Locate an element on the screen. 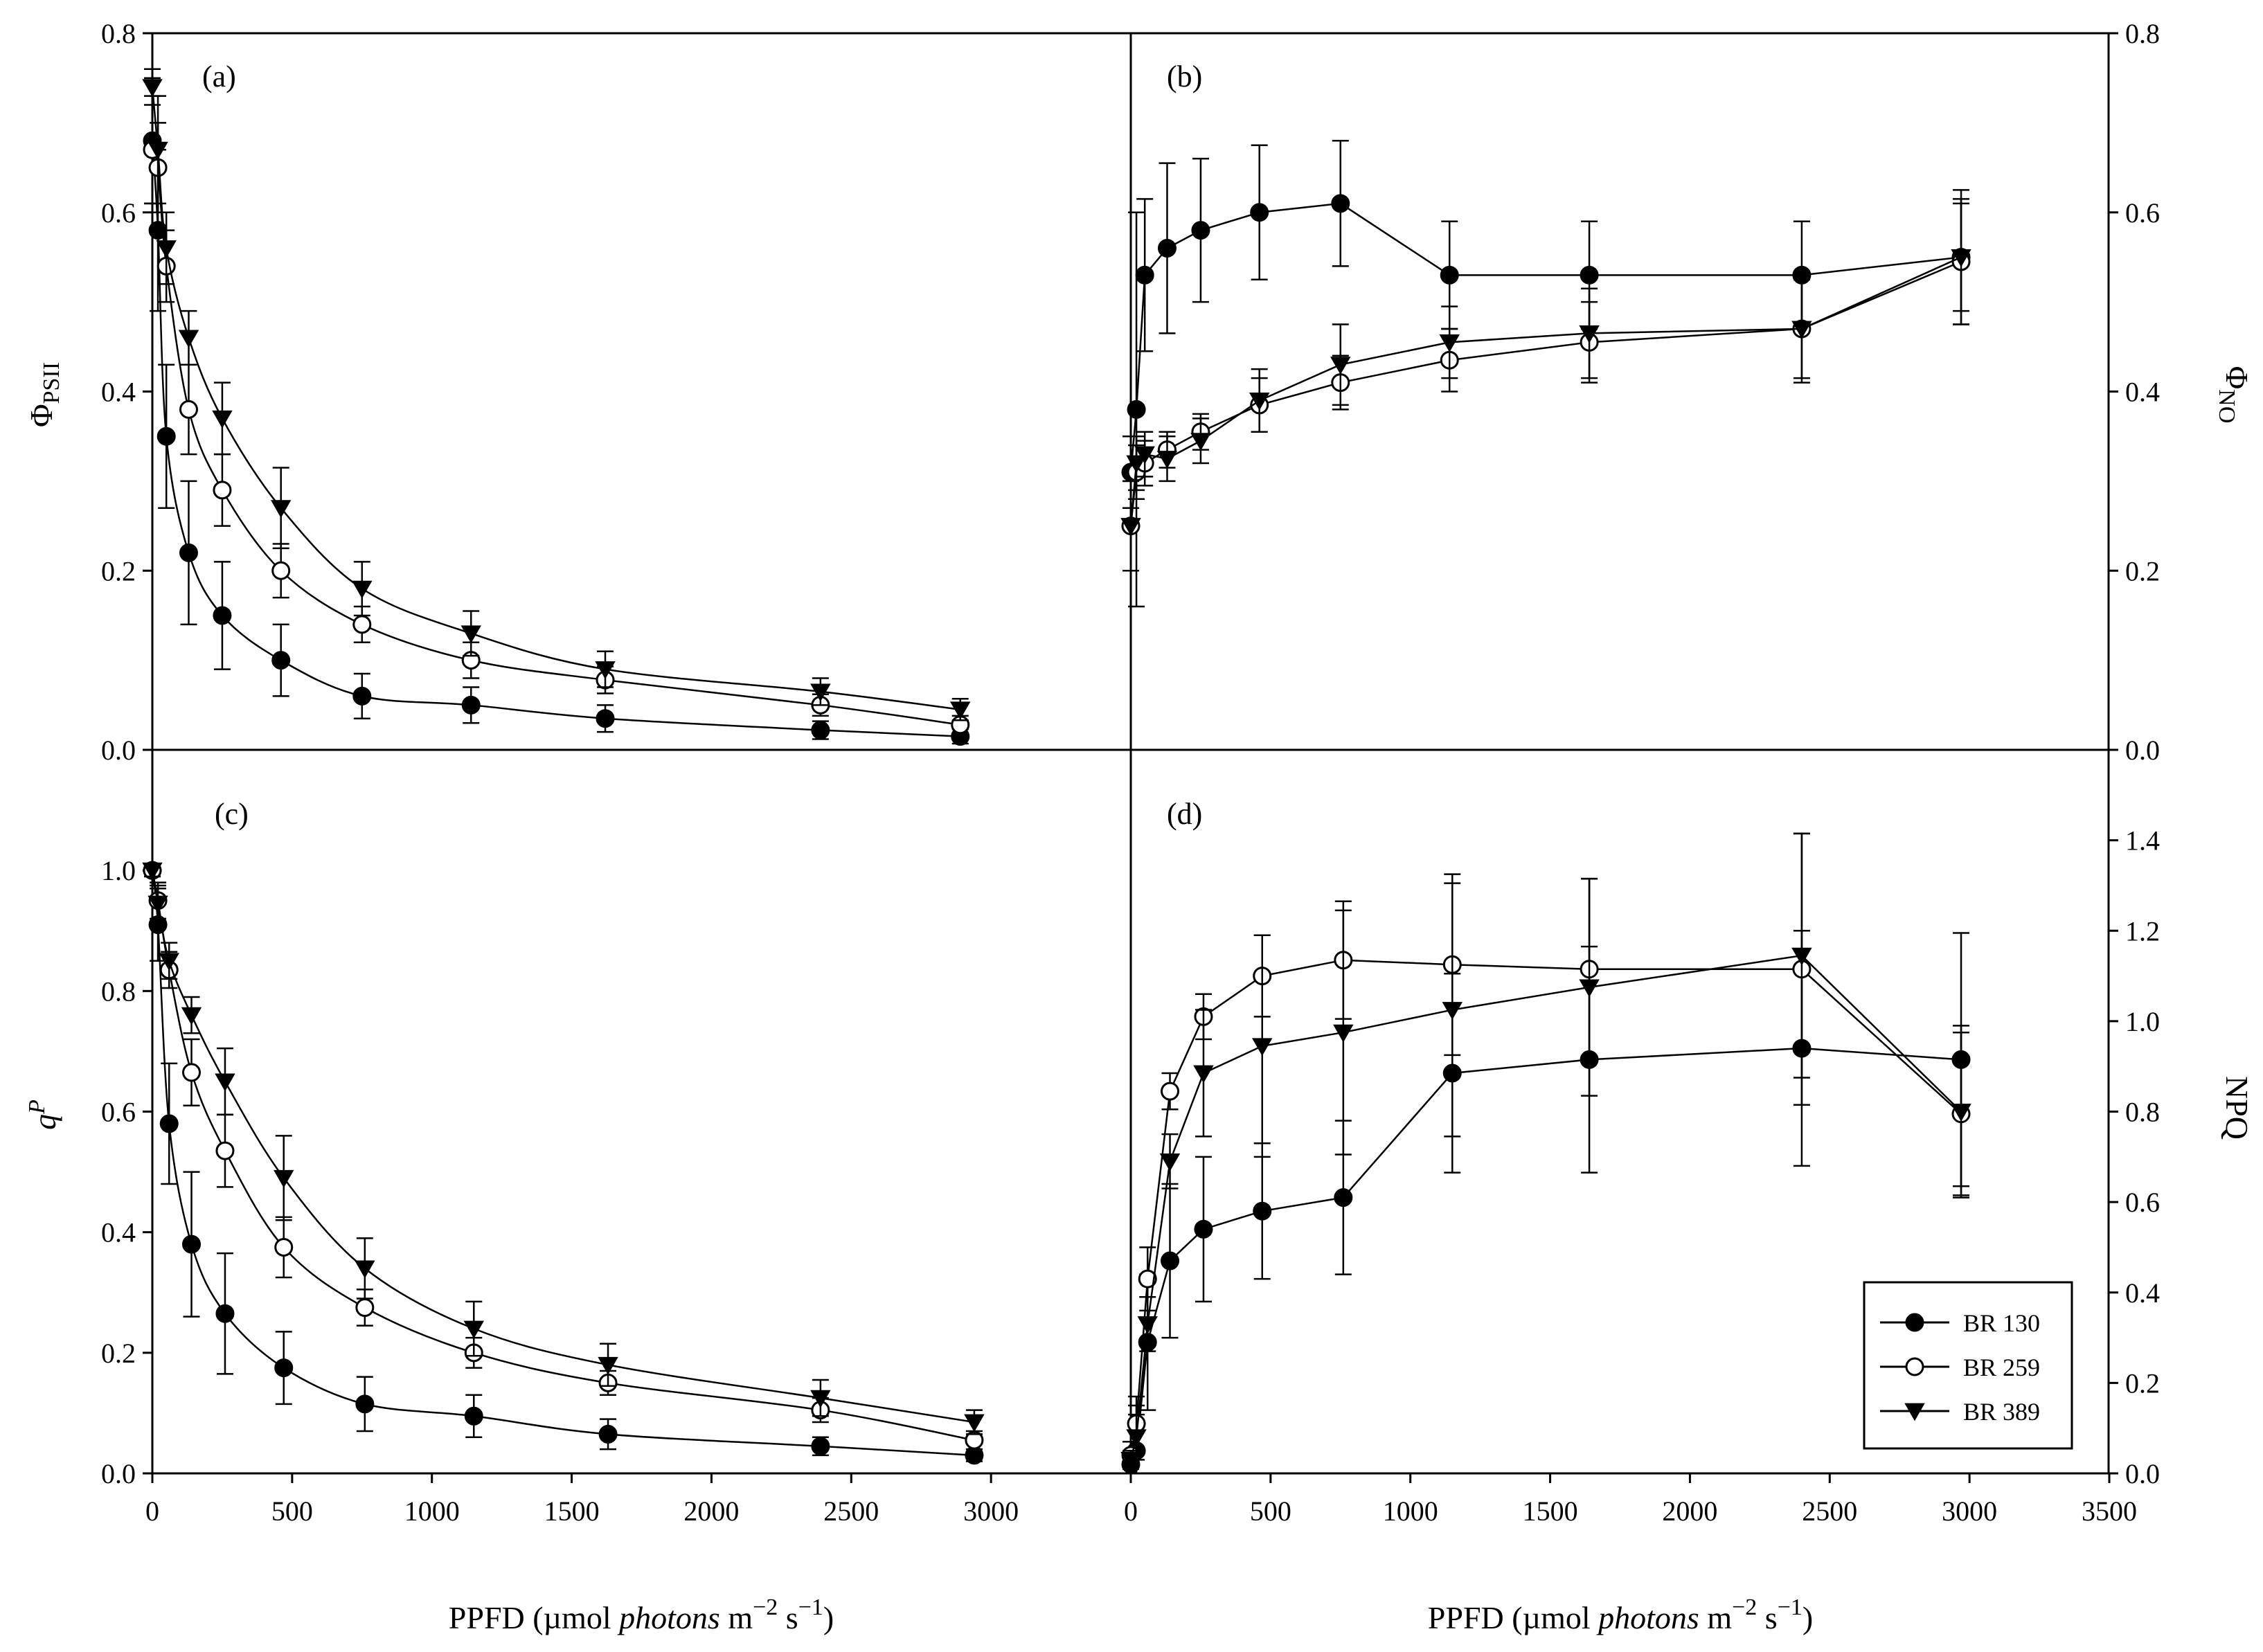 The image size is (2263, 1652). legend-label-0: BR 130 is located at coordinates (2001, 1323).